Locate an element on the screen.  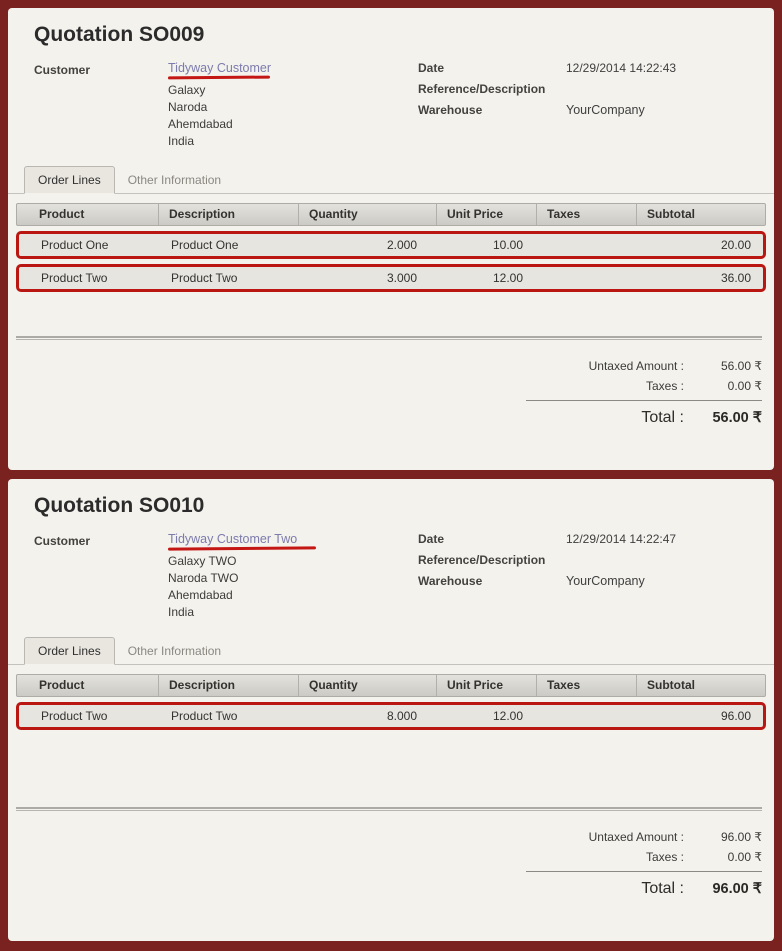
untaxed-amount-row: Untaxed Amount : 56.00 ₹ is located at coordinates (644, 366).